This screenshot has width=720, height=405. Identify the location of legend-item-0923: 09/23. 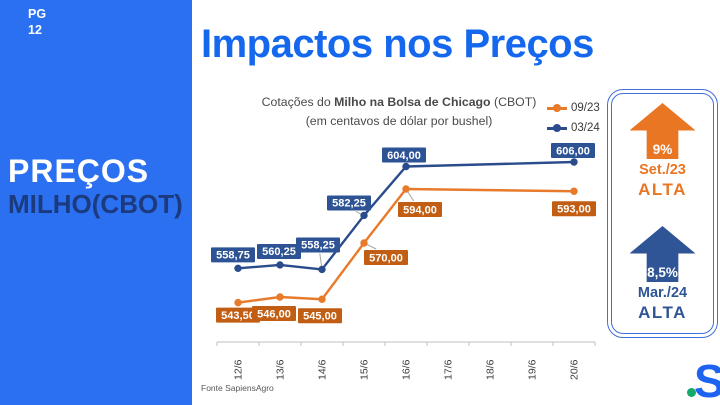
(573, 108).